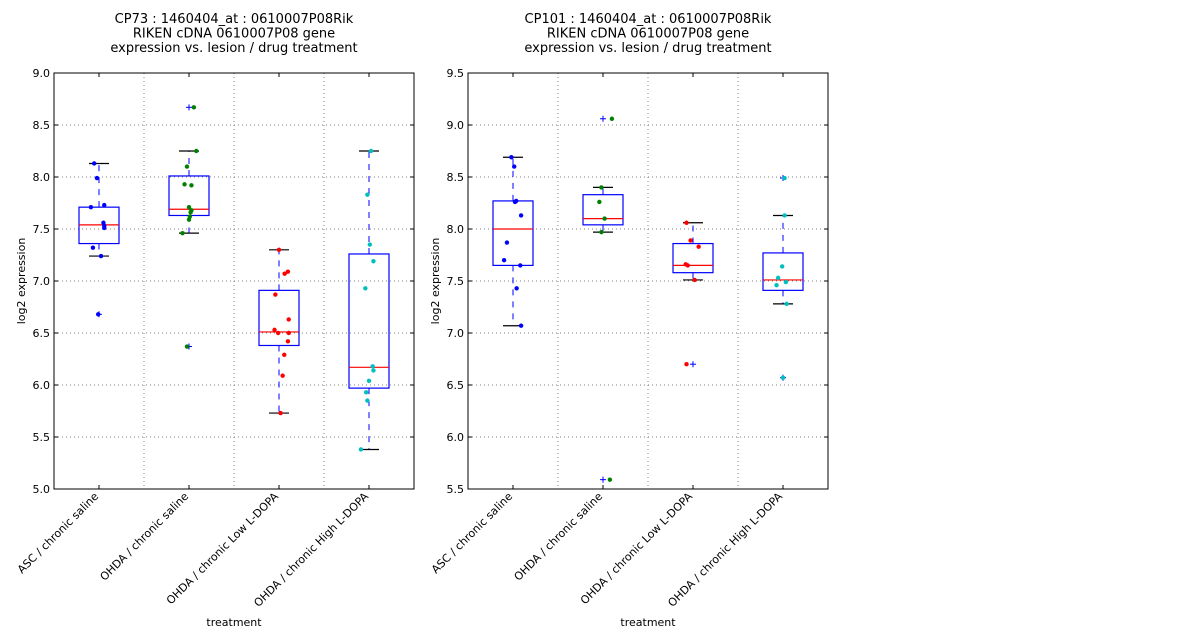  Describe the element at coordinates (42, 125) in the screenshot. I see `y-tick-label: 8.5` at that location.